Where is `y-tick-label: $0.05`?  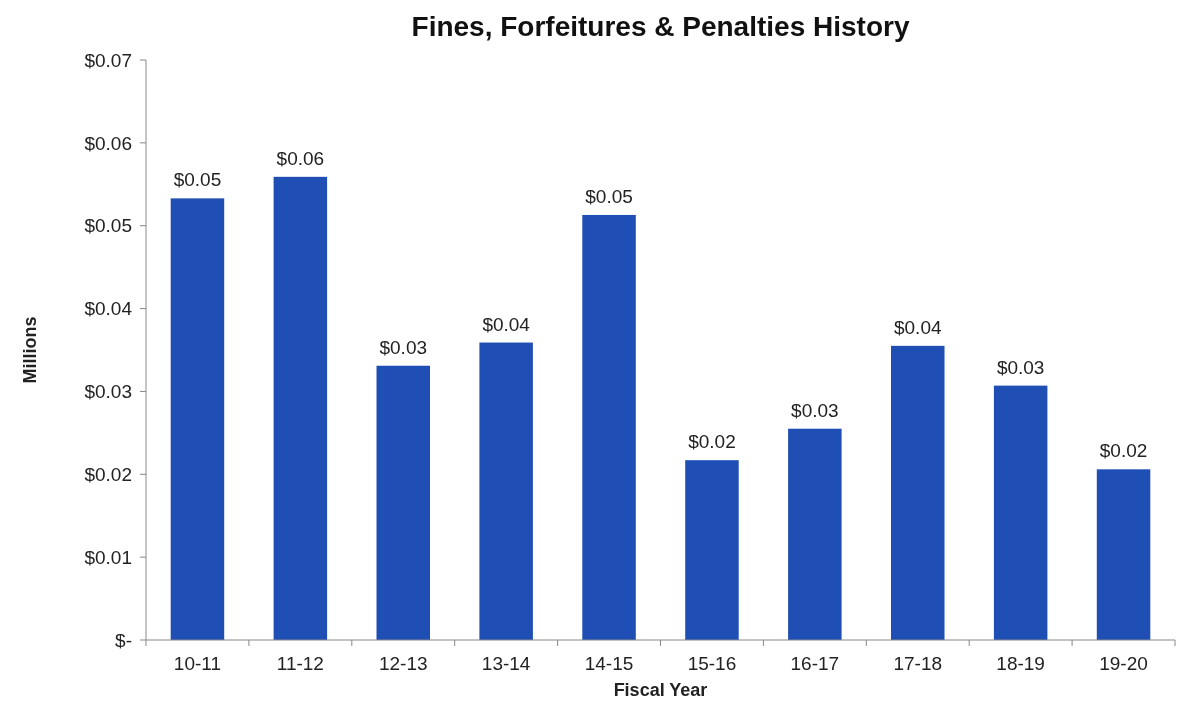
y-tick-label: $0.05 is located at coordinates (108, 226).